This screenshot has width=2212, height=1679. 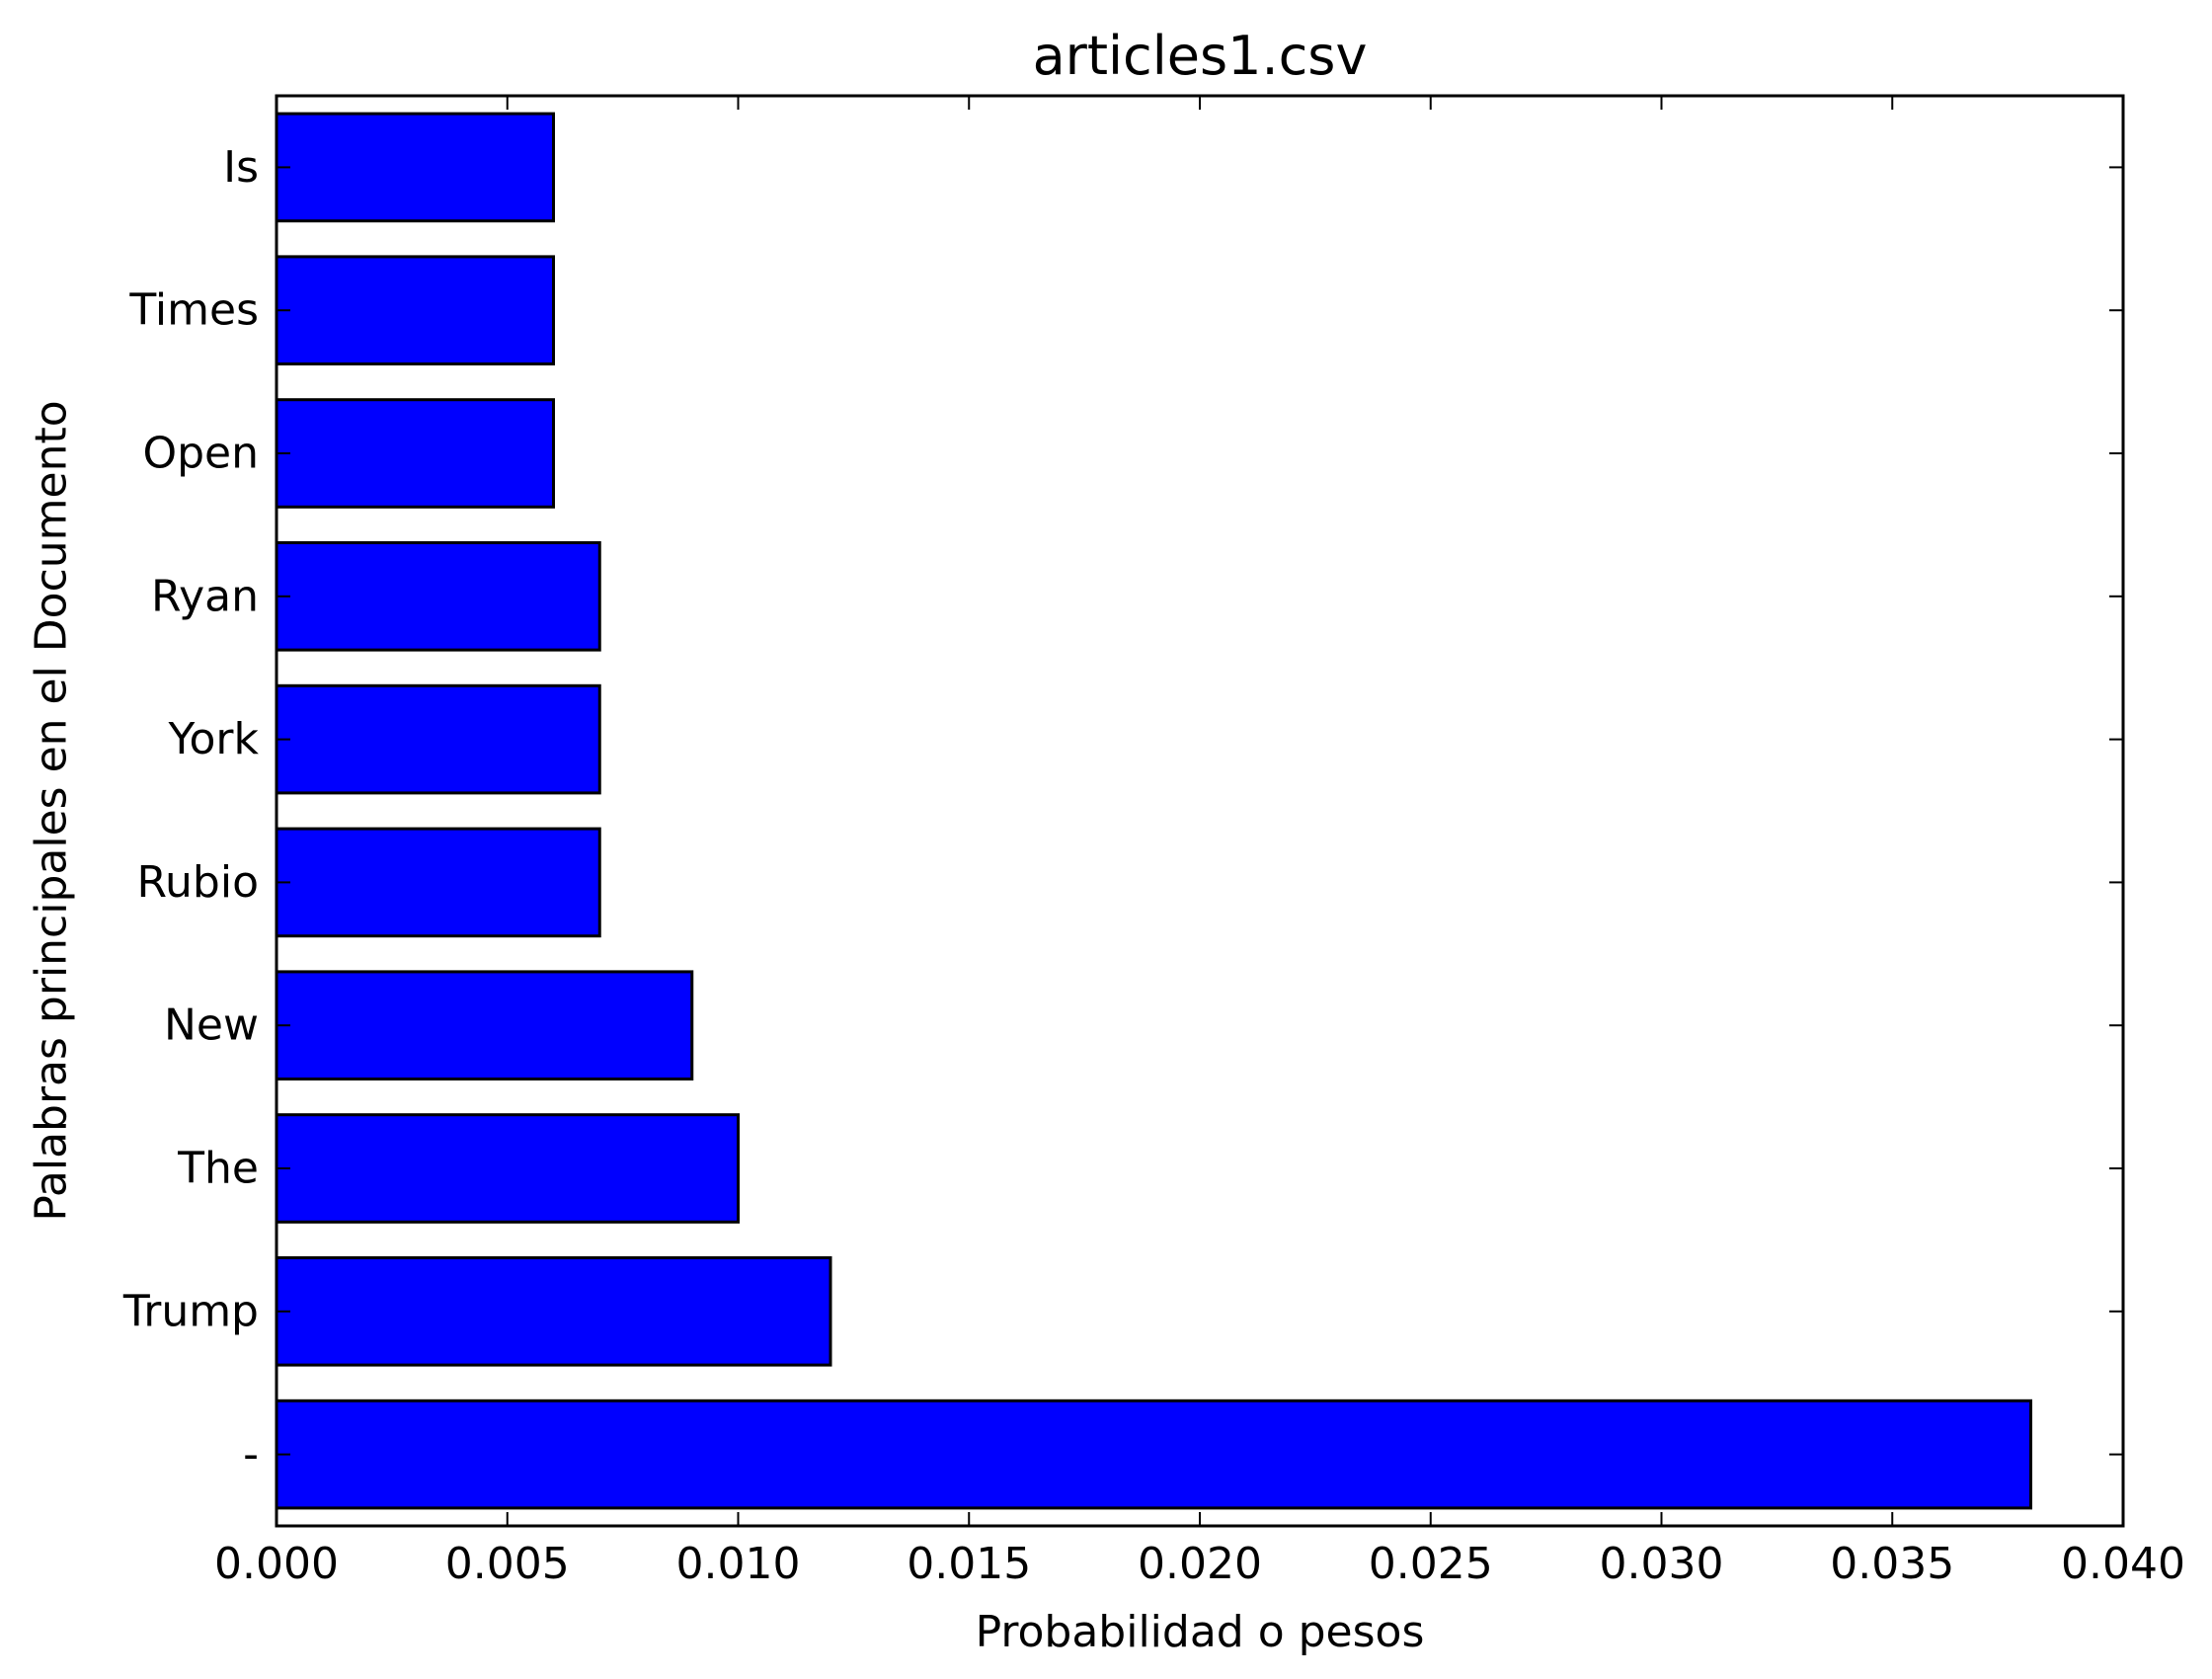 I want to click on x-tick-label: 0.005, so click(x=508, y=1564).